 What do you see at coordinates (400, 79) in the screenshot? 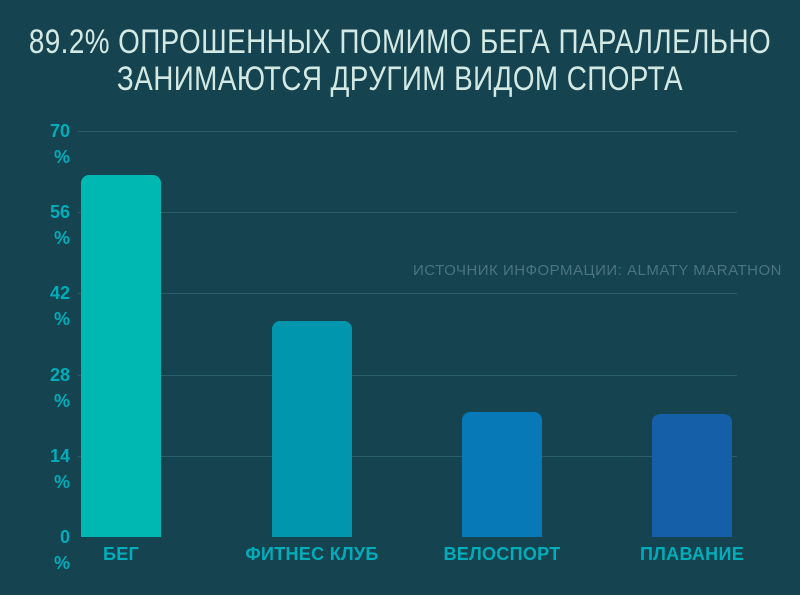
I see `chart-title-line-2: ЗАНИМАЮТСЯ ДРУГИМ ВИДОМ СПОРТА` at bounding box center [400, 79].